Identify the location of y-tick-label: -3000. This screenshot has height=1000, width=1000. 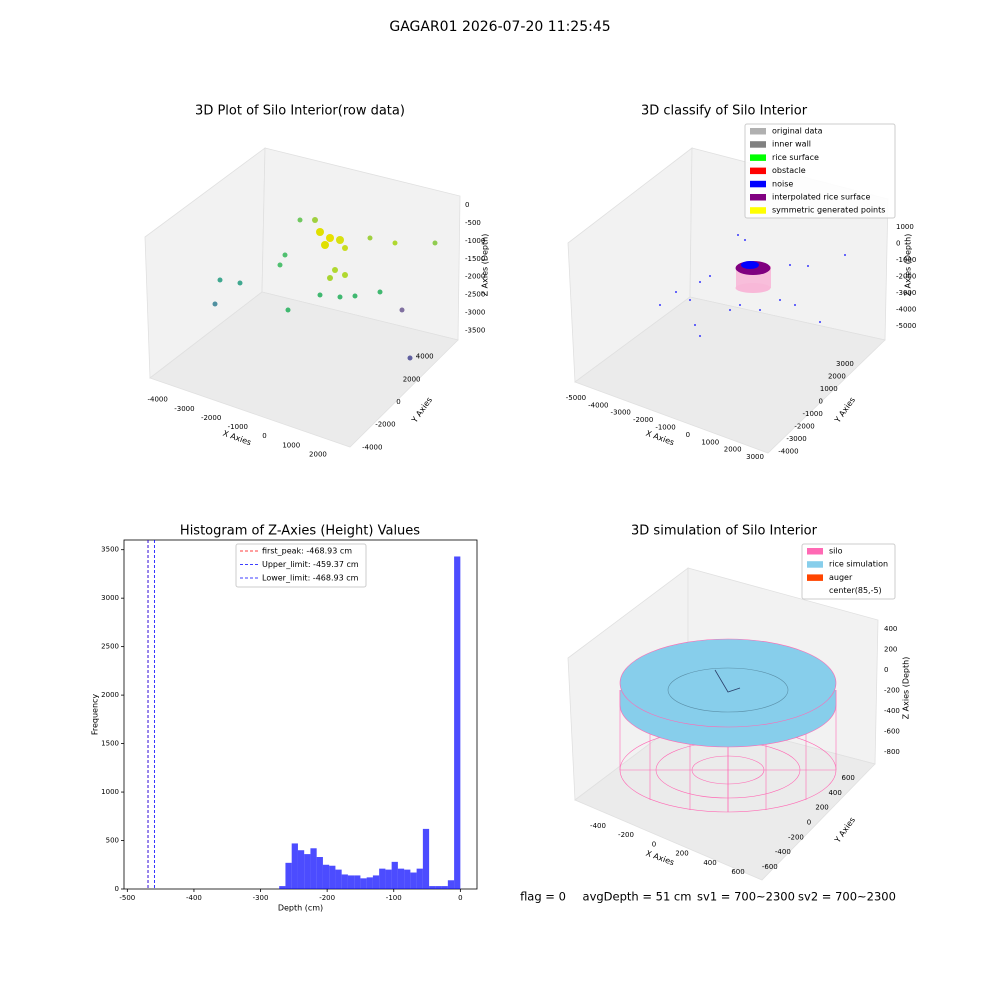
(796, 439).